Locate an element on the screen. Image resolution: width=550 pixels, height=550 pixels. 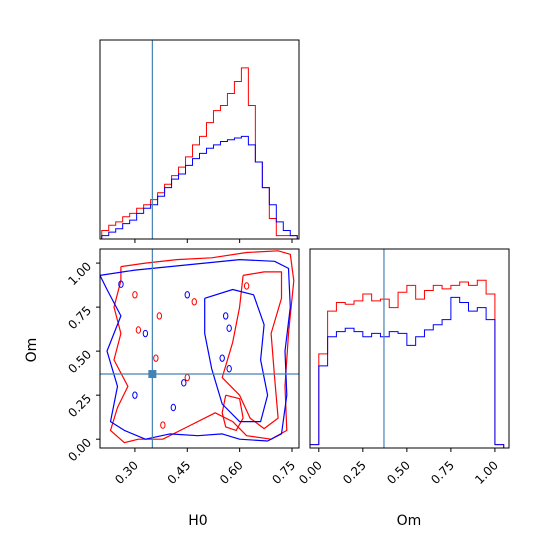
x-tick-label: 0.60 is located at coordinates (231, 472).